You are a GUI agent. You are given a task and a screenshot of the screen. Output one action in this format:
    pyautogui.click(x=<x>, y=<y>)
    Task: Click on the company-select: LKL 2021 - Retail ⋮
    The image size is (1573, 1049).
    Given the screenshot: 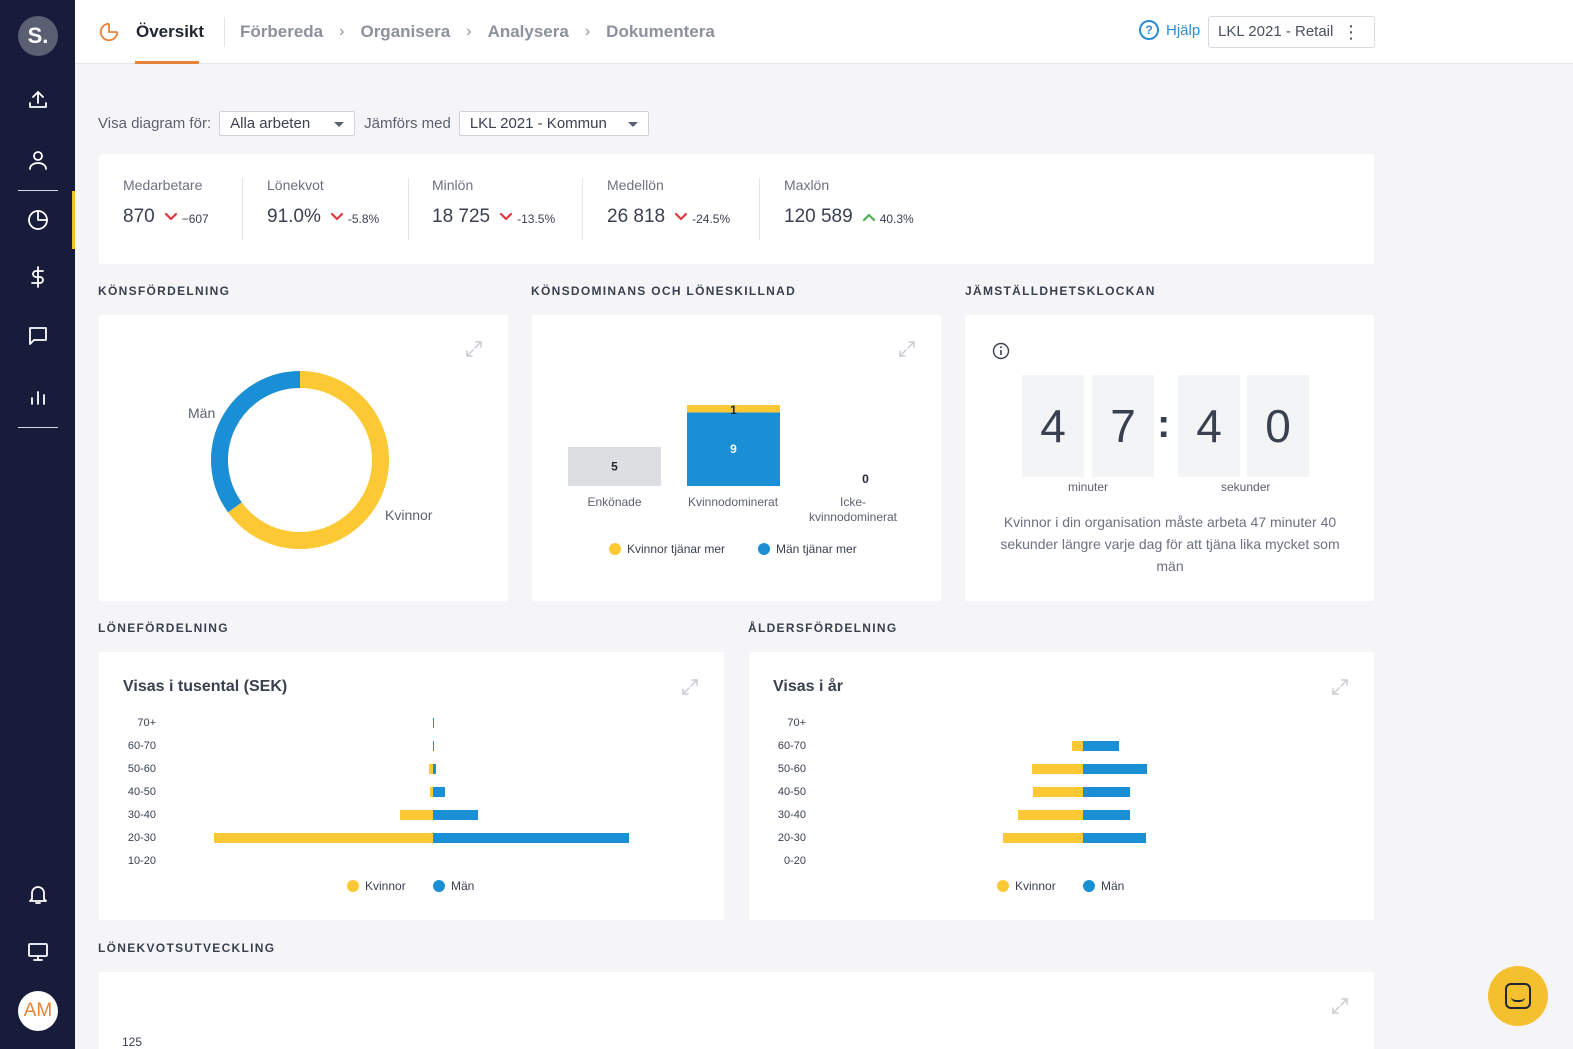 What is the action you would take?
    pyautogui.click(x=1291, y=32)
    